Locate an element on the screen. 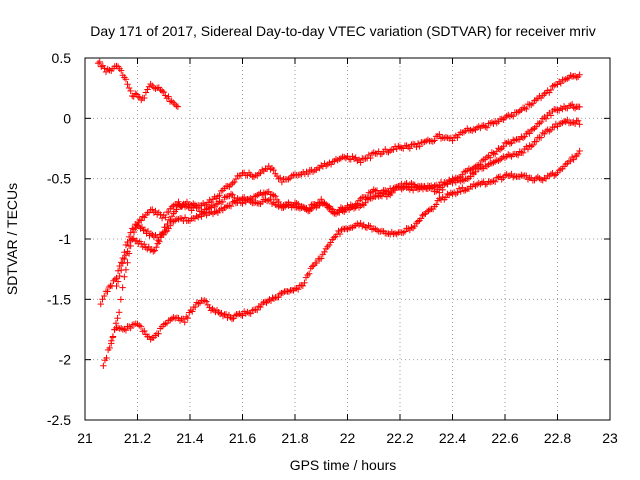  y-axis-label: SDTVAR / TECUs is located at coordinates (12, 239).